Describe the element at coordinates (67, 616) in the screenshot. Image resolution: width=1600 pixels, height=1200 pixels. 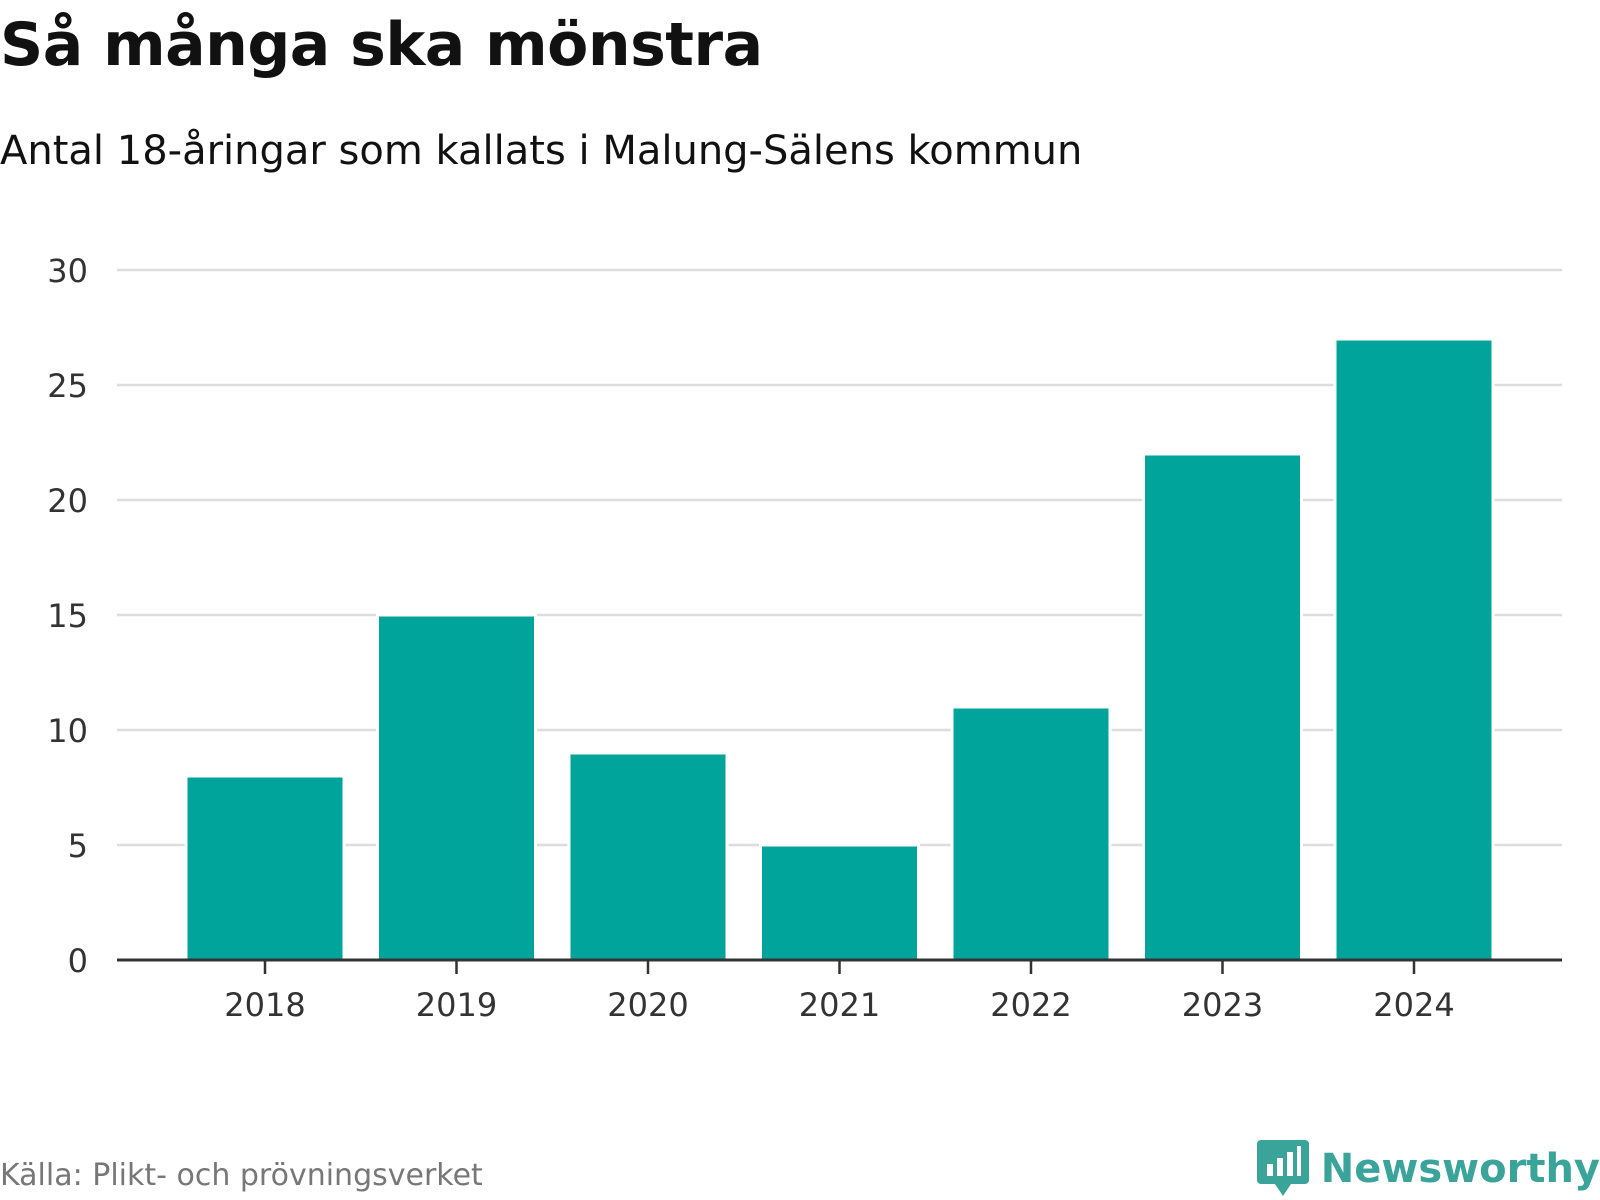
I see `y-tick-label: 15` at that location.